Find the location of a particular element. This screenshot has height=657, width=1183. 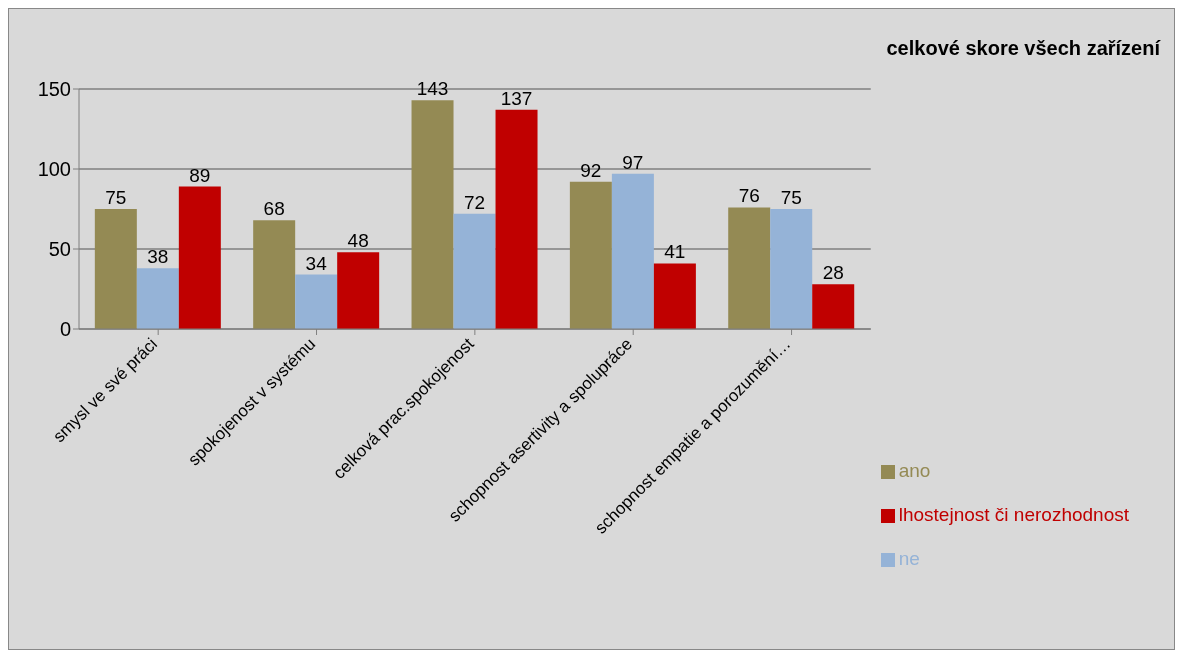

data-label: 68 is located at coordinates (274, 209).